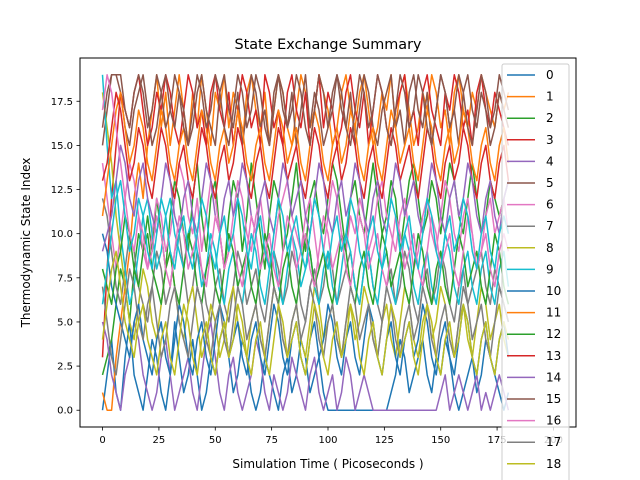 Image resolution: width=640 pixels, height=480 pixels. Describe the element at coordinates (62, 102) in the screenshot. I see `y-tick-label: 17.5` at that location.